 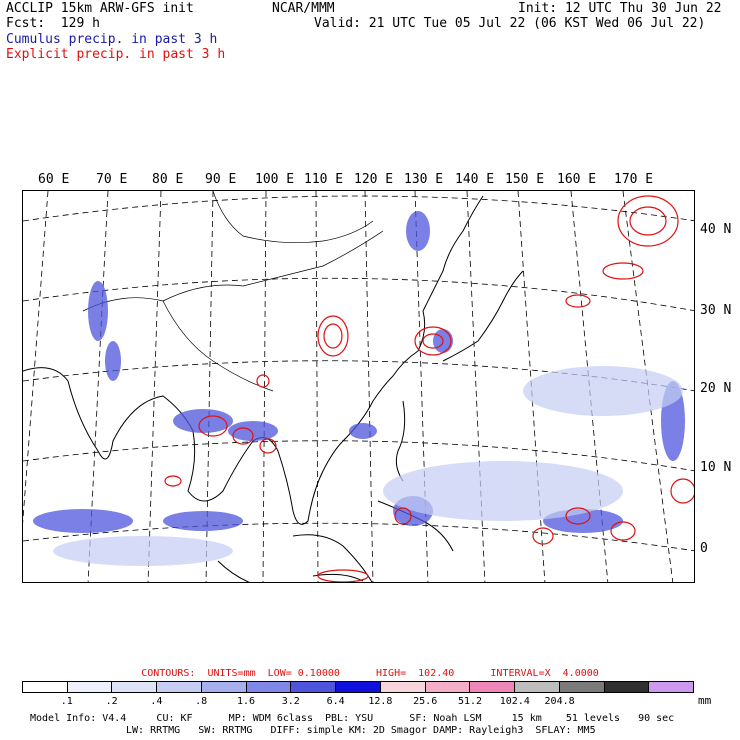 I want to click on lon-label: 70 E, so click(x=112, y=179).